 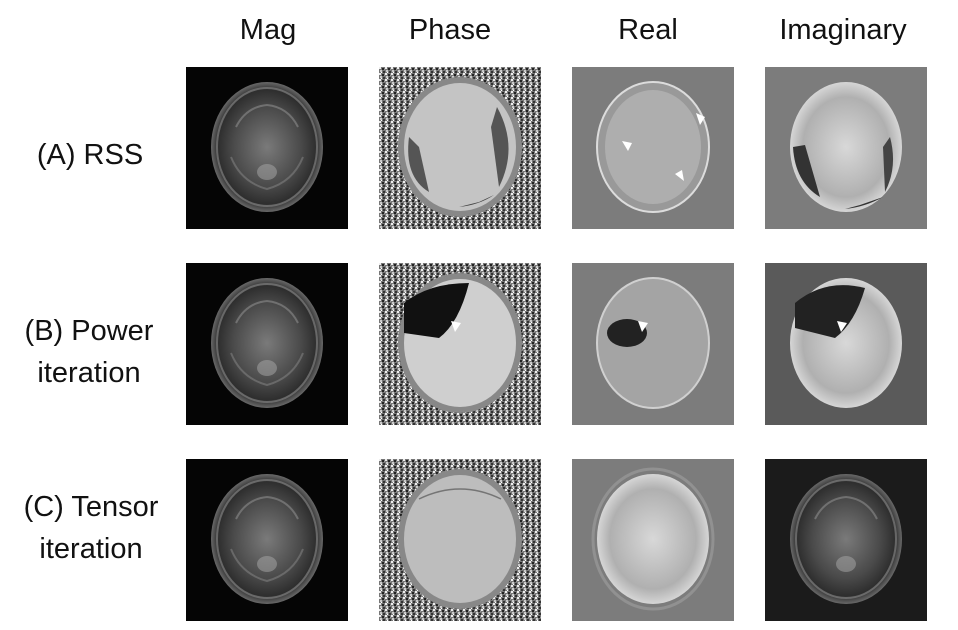 I want to click on column-header-mag: Mag, so click(x=268, y=30).